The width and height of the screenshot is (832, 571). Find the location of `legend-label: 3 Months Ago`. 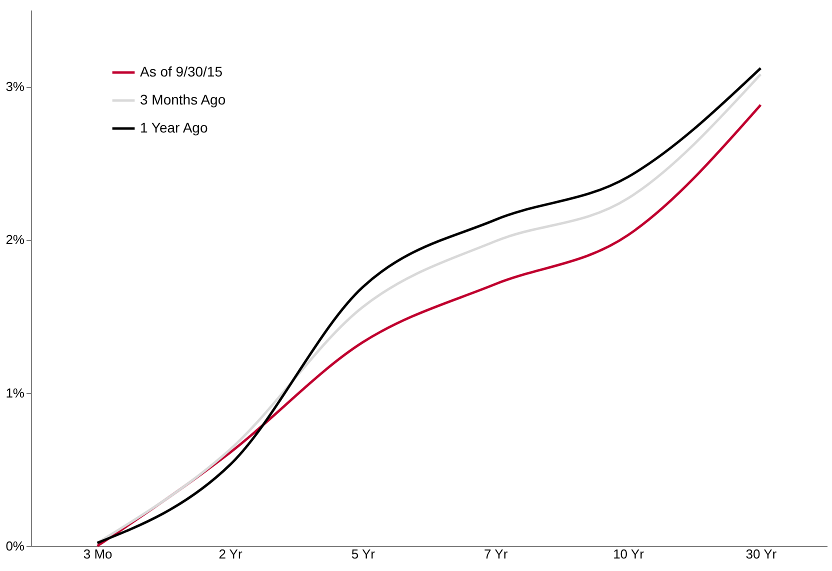

legend-label: 3 Months Ago is located at coordinates (183, 100).